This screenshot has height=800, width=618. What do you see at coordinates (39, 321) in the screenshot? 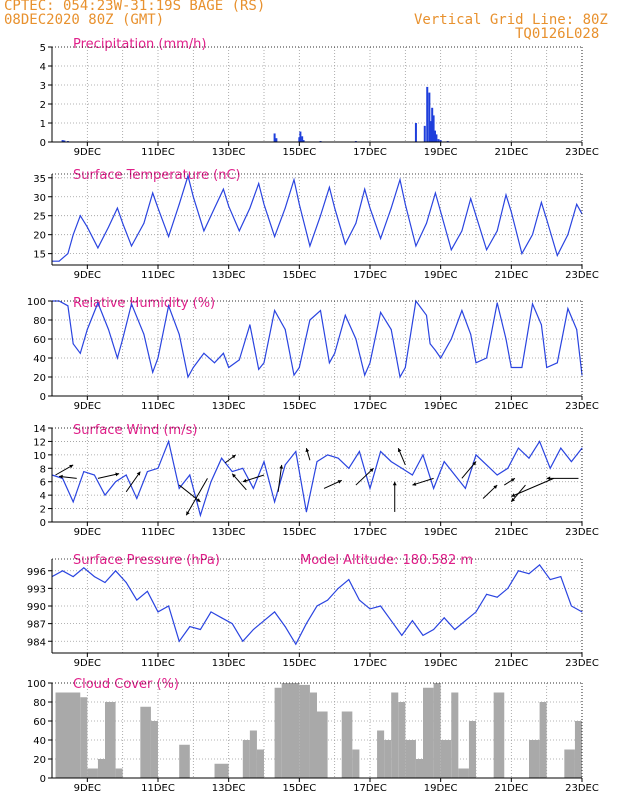
I see `y-tick-label-rh: 80` at bounding box center [39, 321].